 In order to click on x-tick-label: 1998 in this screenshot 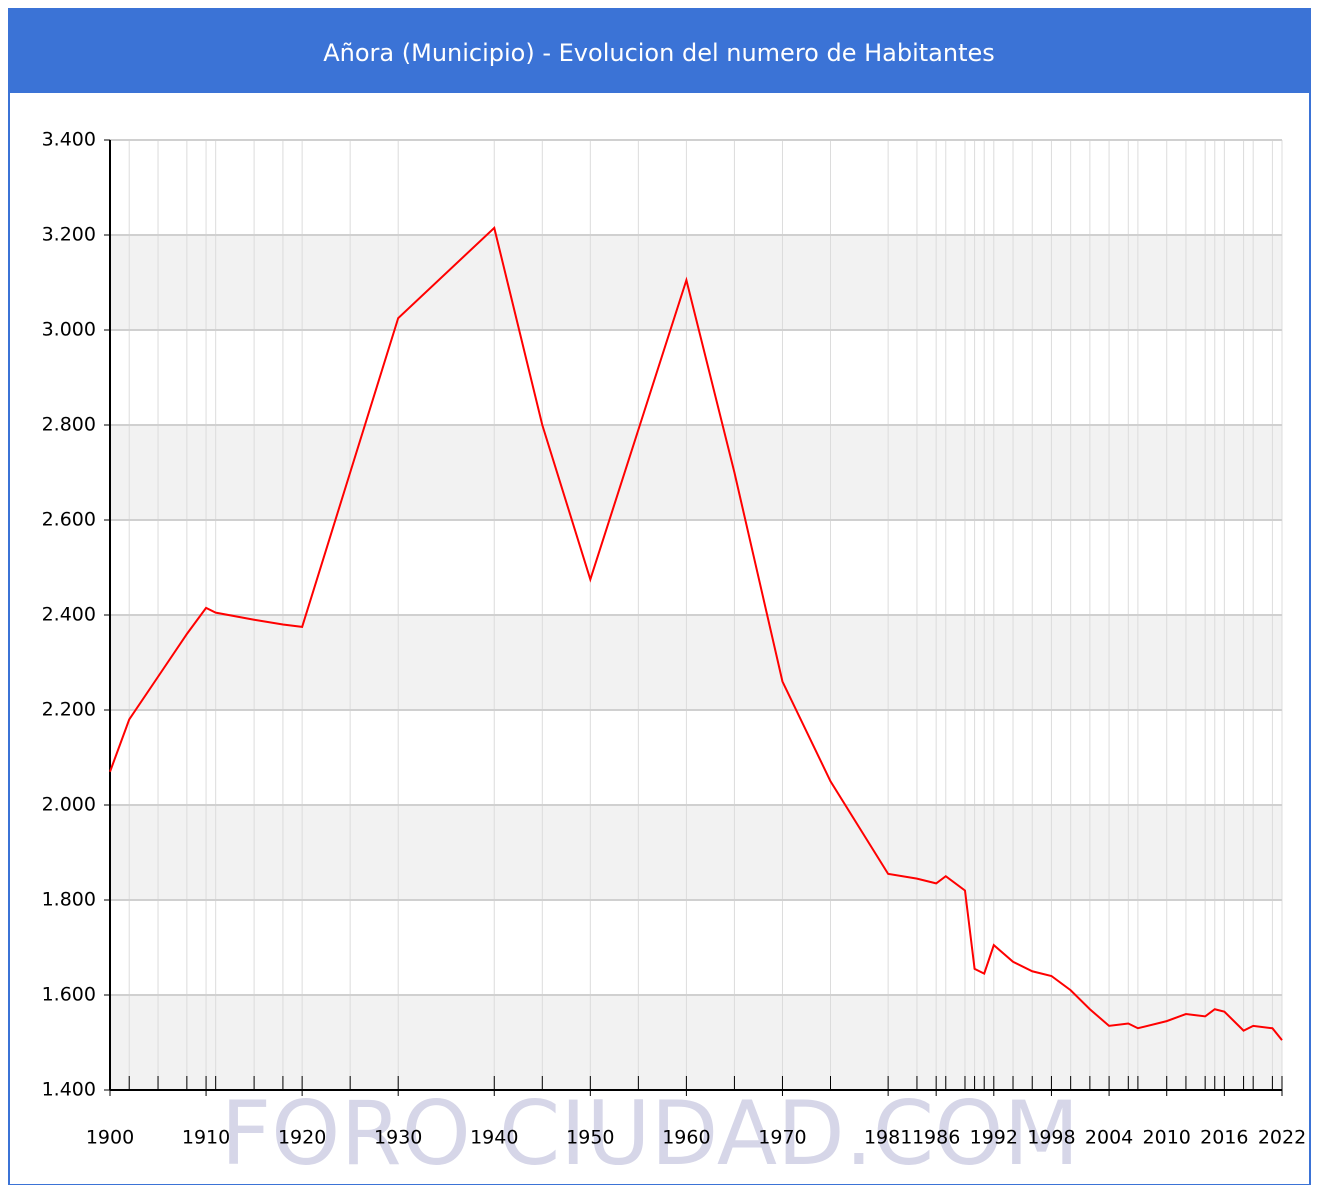, I will do `click(1051, 1138)`.